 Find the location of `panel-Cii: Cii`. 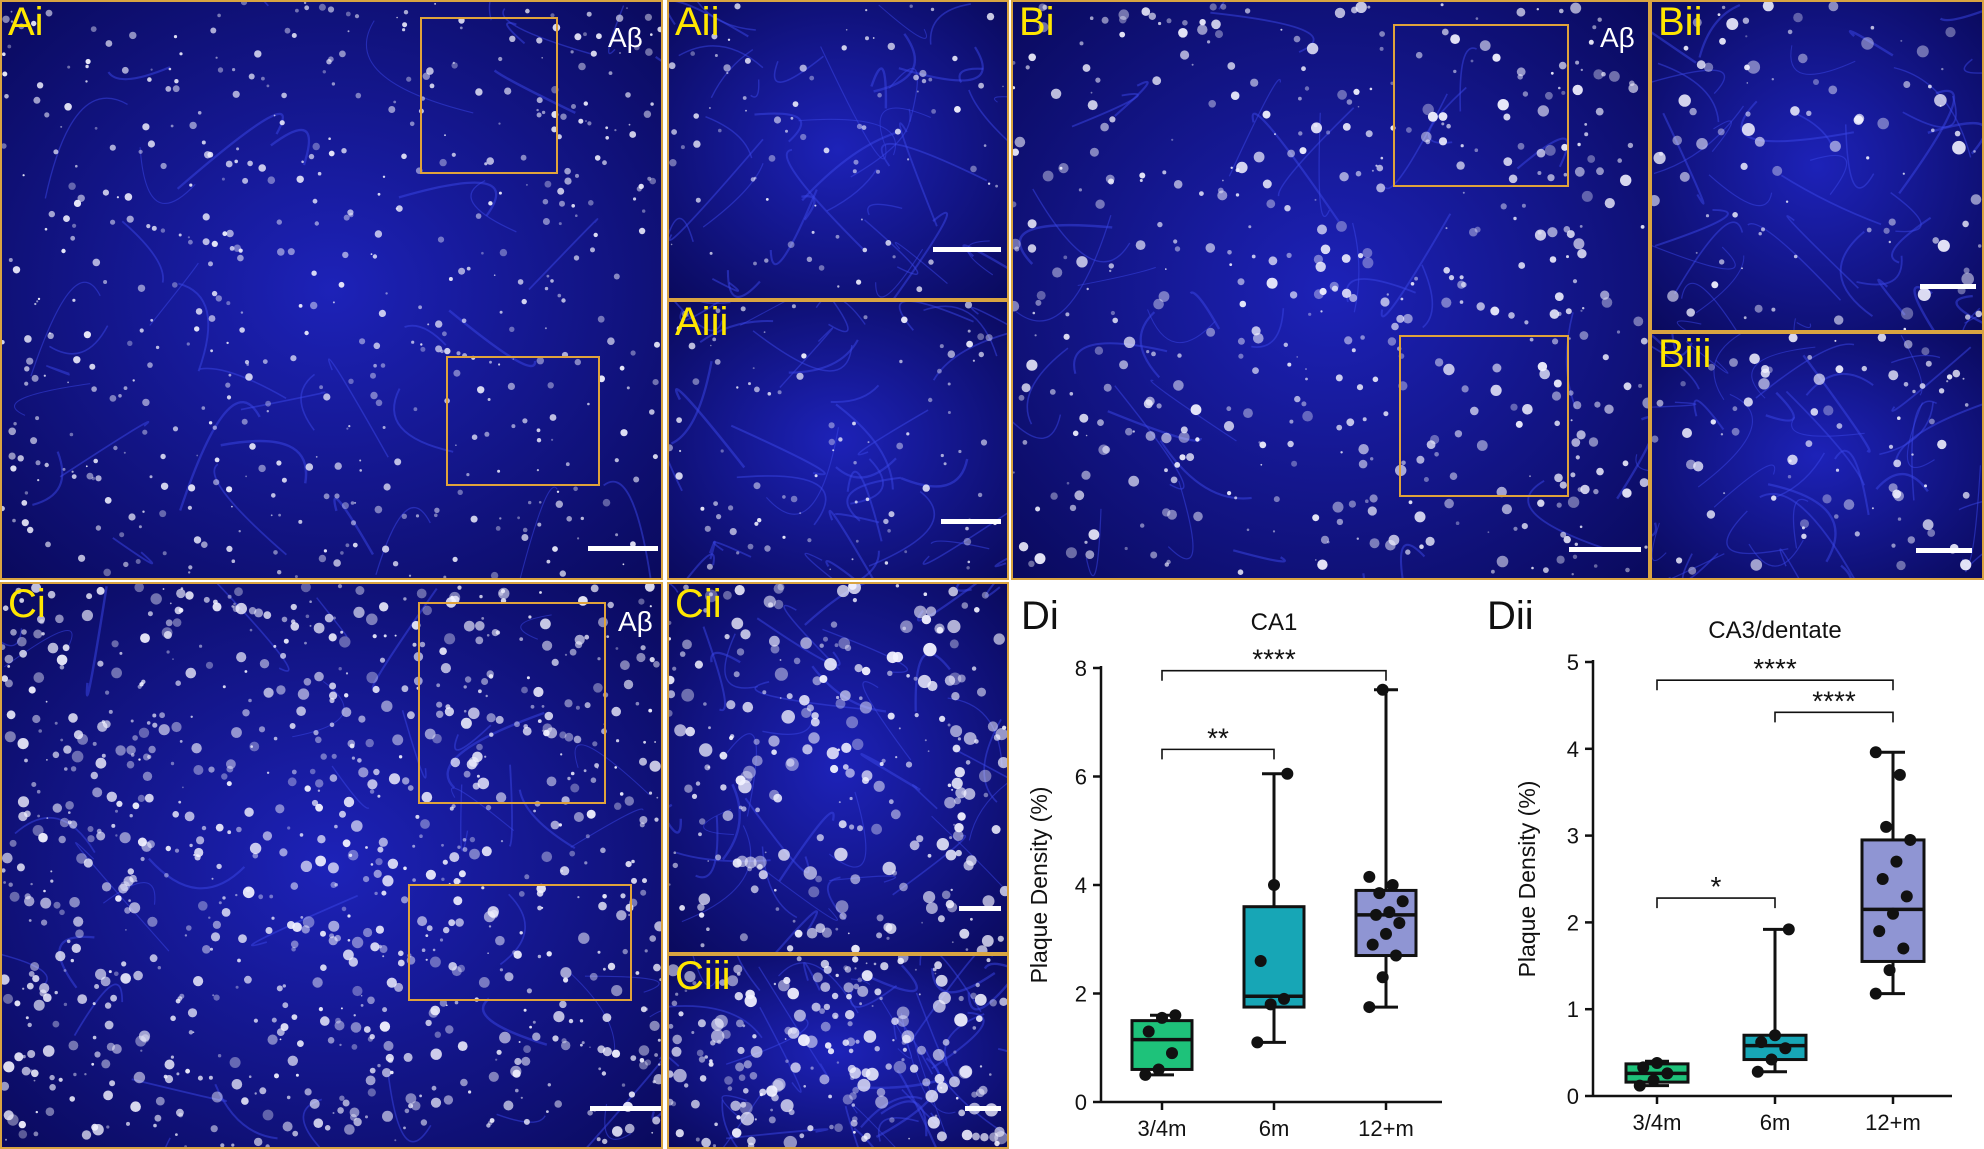

panel-Cii: Cii is located at coordinates (838, 768).